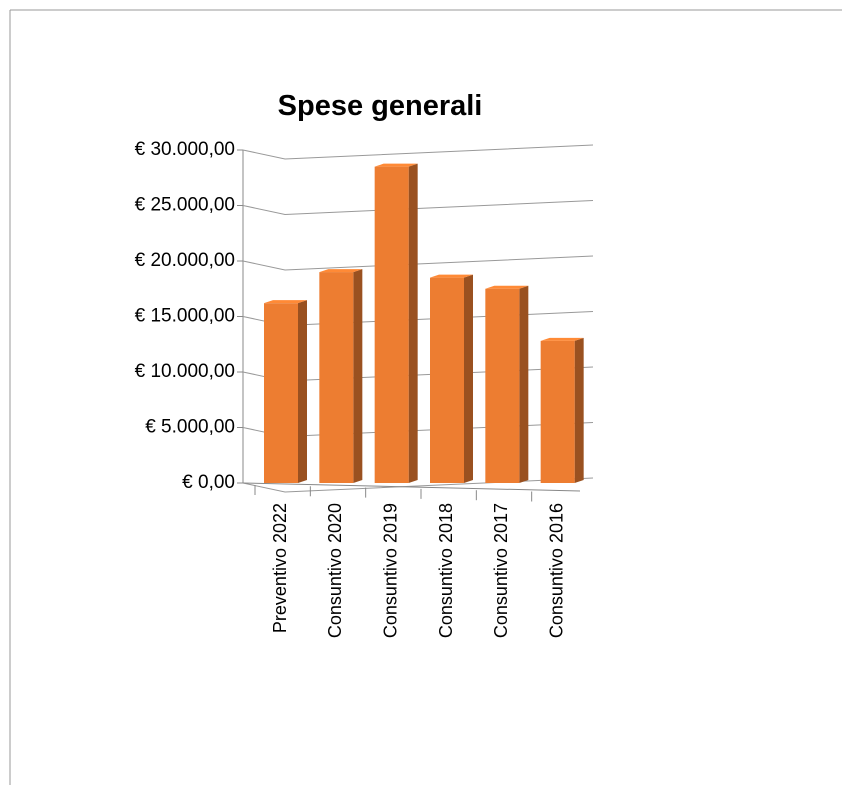  Describe the element at coordinates (411, 487) in the screenshot. I see `x-axis` at that location.